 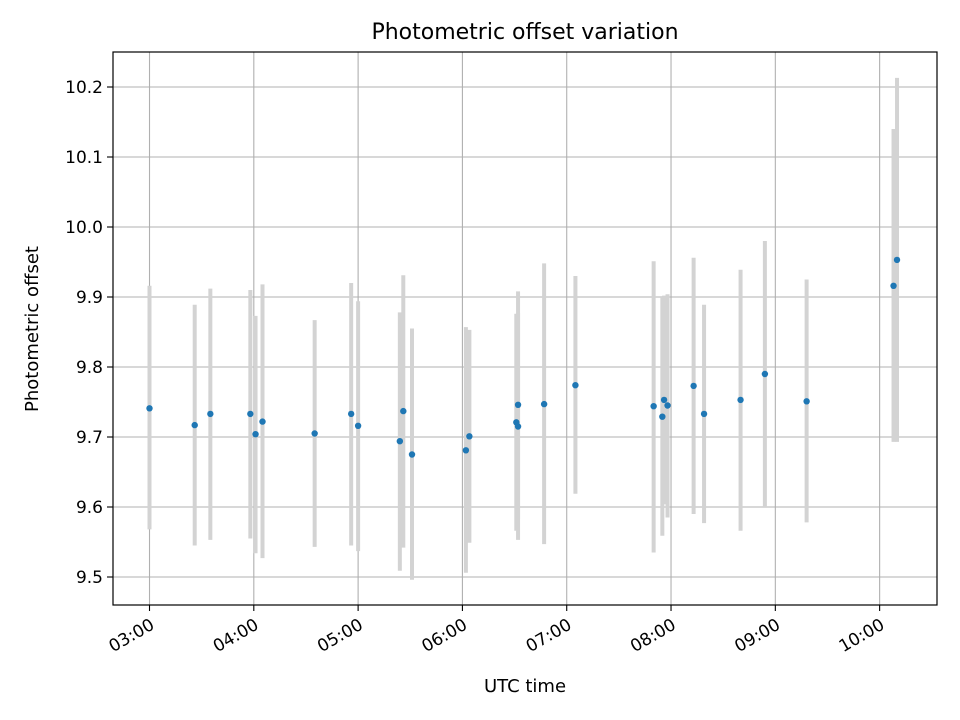 What do you see at coordinates (84, 88) in the screenshot?
I see `y-tick-label: 10.2` at bounding box center [84, 88].